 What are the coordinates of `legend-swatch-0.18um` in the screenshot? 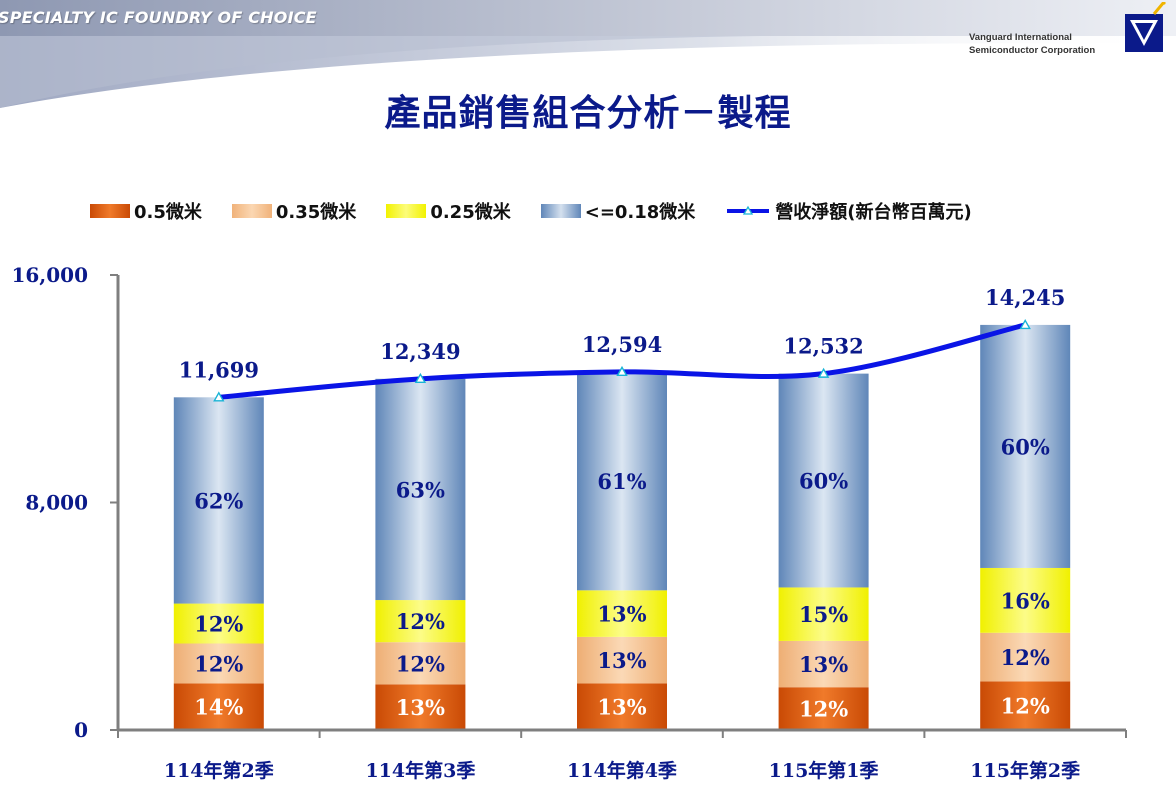 It's located at (560, 211).